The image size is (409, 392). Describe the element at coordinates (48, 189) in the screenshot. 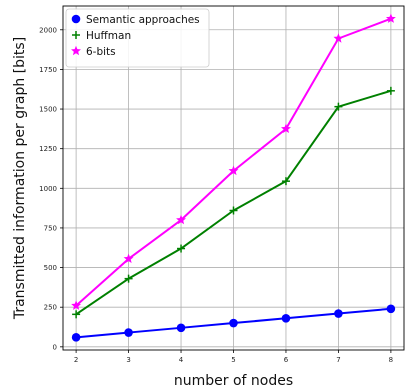

I see `y-tick-label: 1000` at that location.